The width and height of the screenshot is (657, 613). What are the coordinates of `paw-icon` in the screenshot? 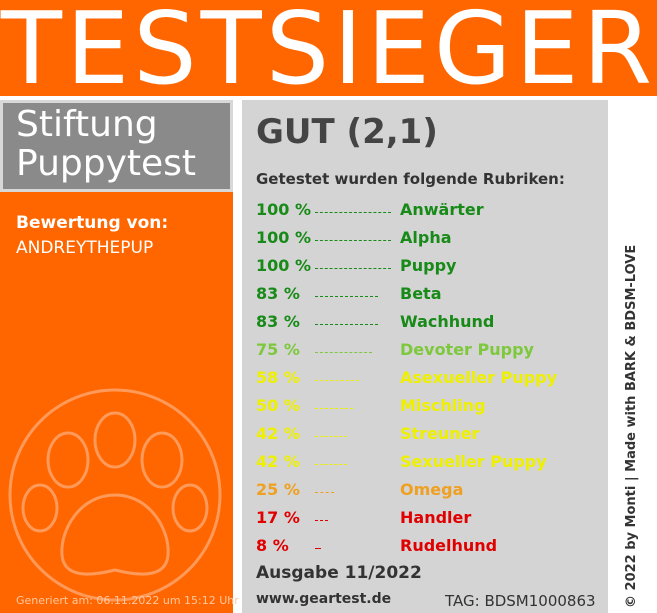 It's located at (115, 495).